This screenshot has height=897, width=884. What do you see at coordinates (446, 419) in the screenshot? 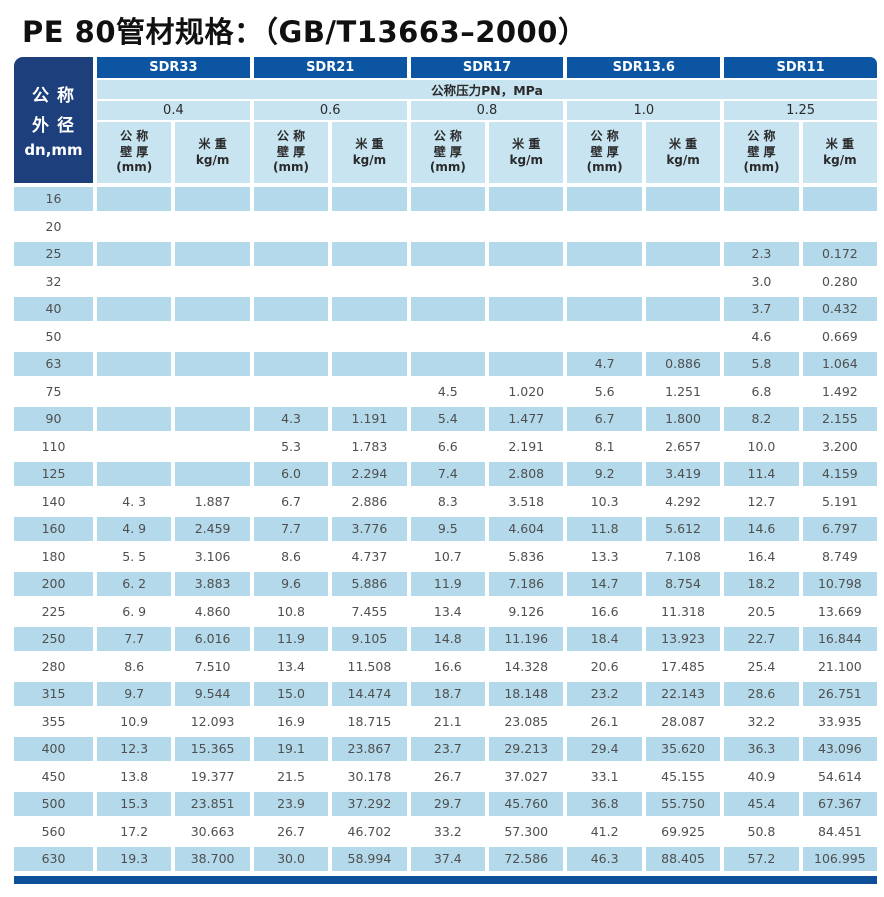
I see `table-row: 90 4.3 1.191 5.4 1.477 6.7 1.800 8.2 2.155` at bounding box center [446, 419].